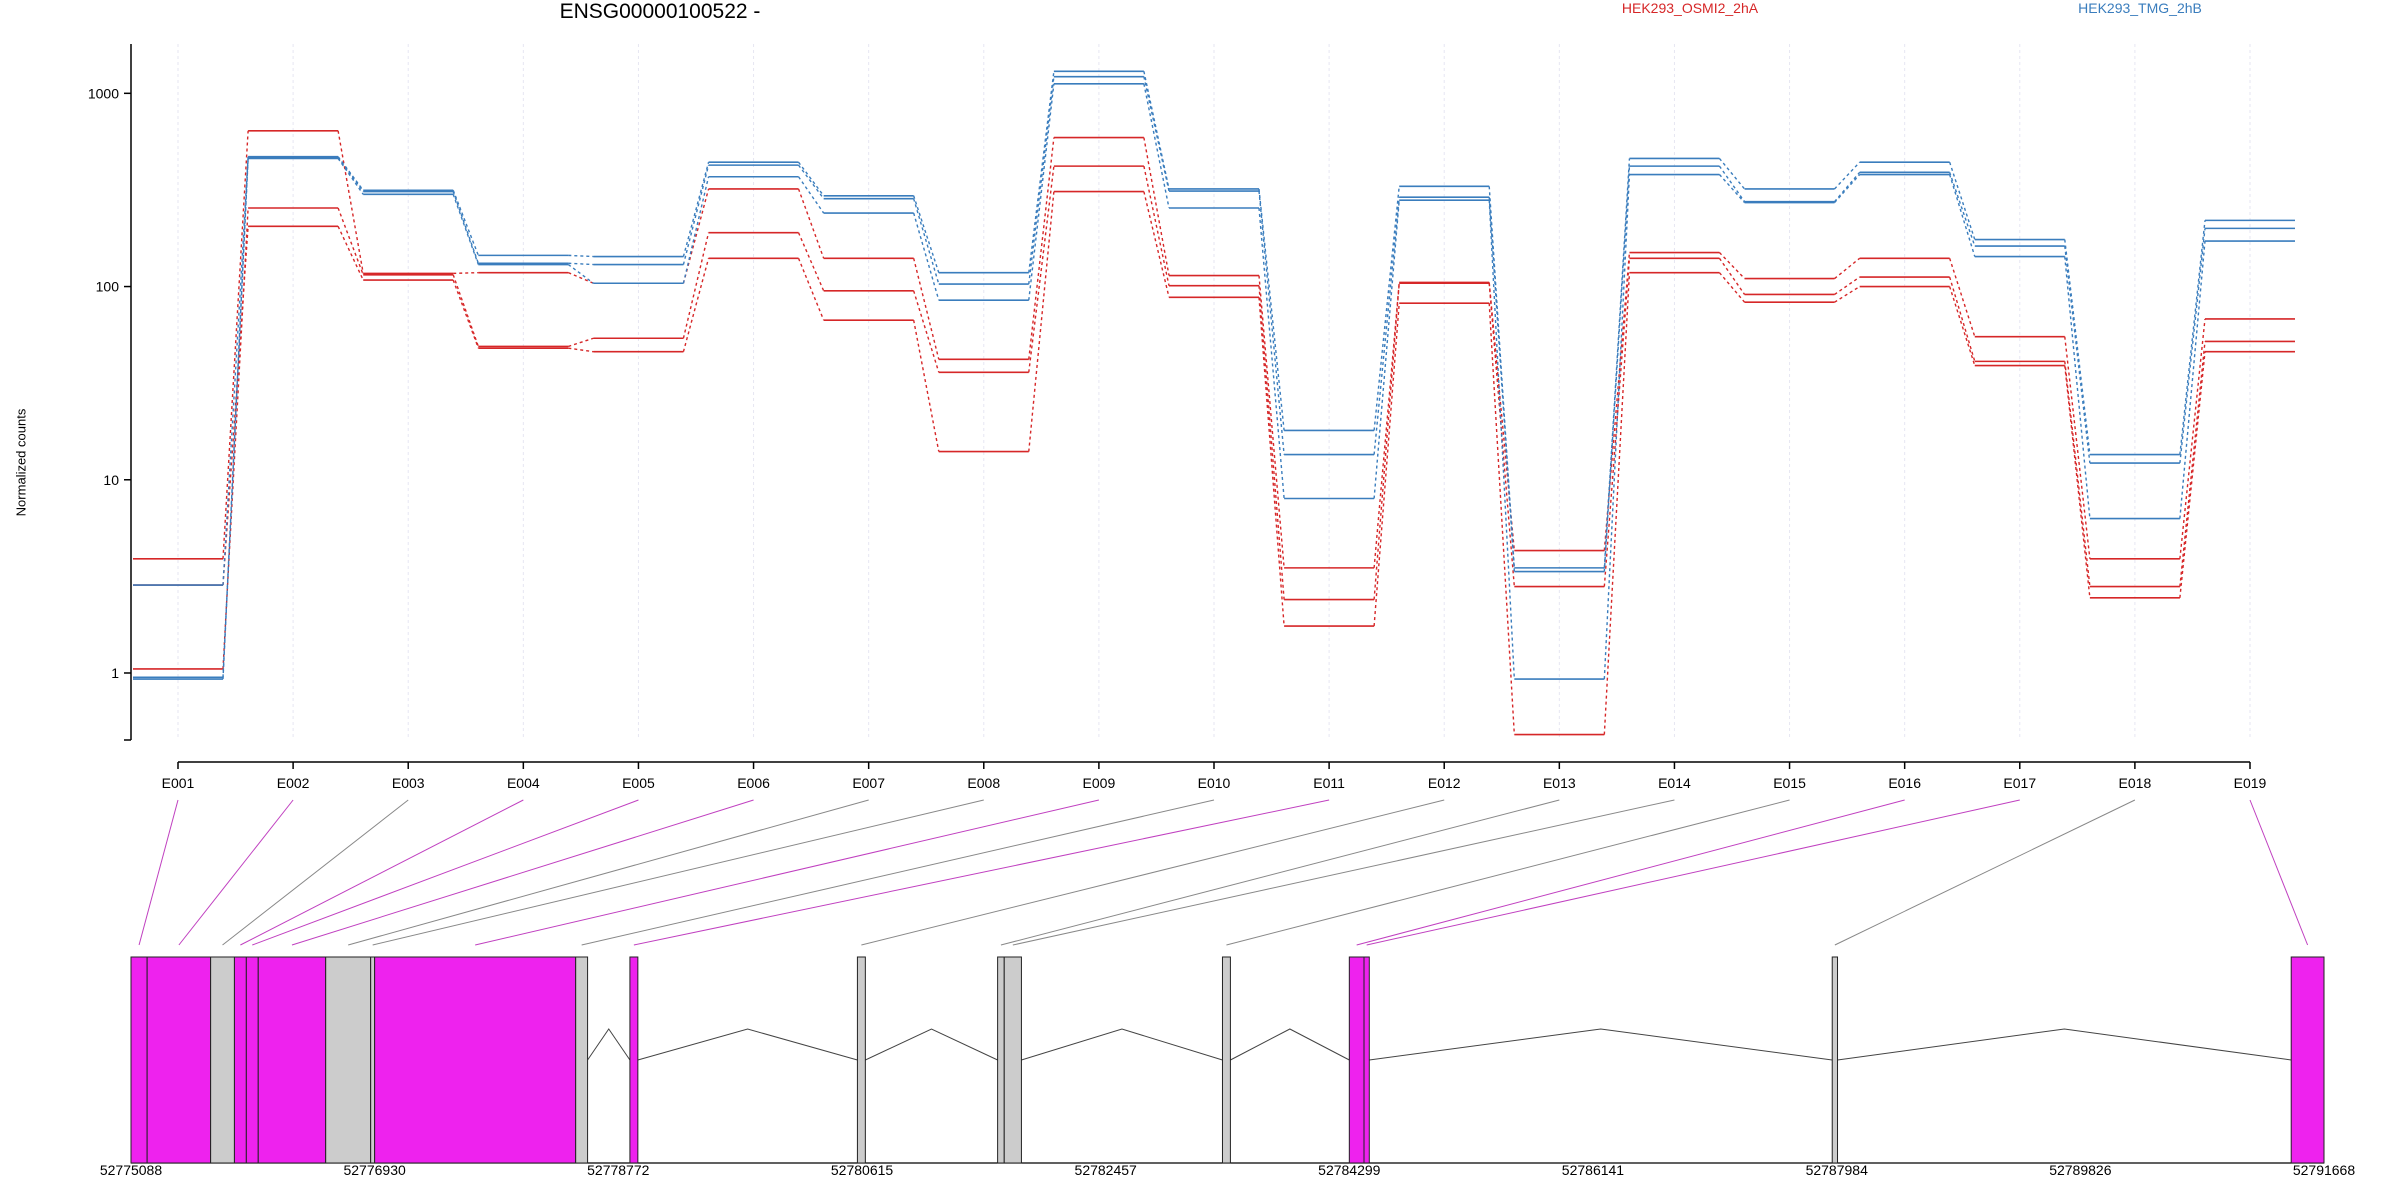  What do you see at coordinates (638, 783) in the screenshot?
I see `x-tick-label: E005` at bounding box center [638, 783].